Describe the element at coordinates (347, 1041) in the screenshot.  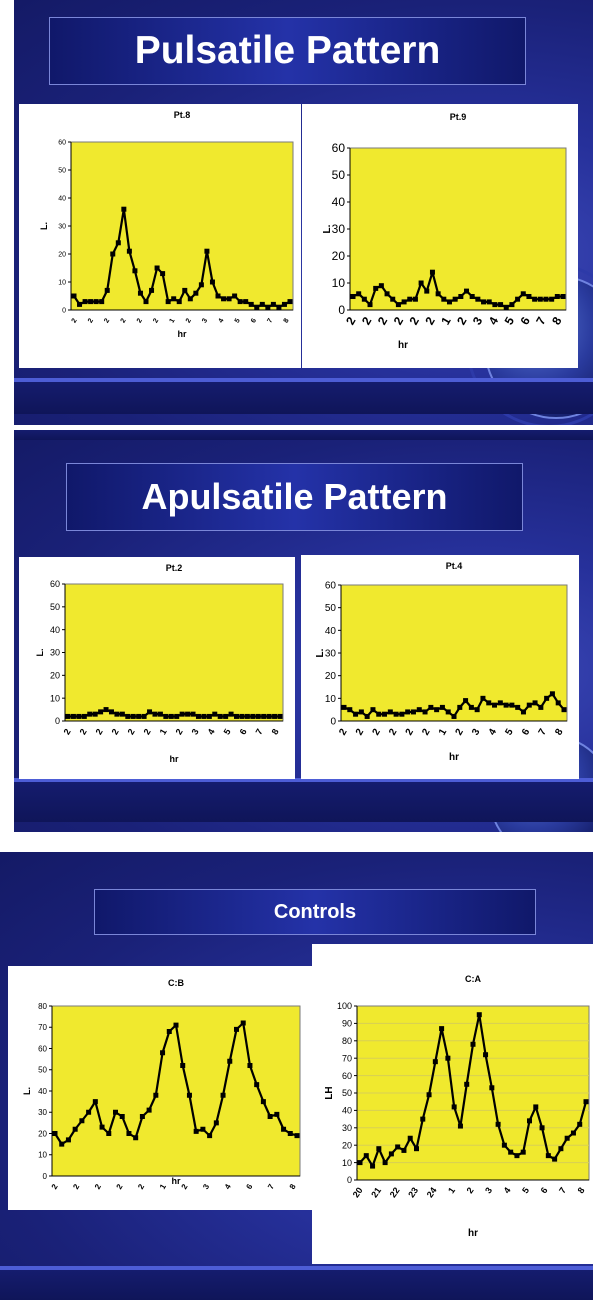
I see `y-tick-label: 80` at that location.